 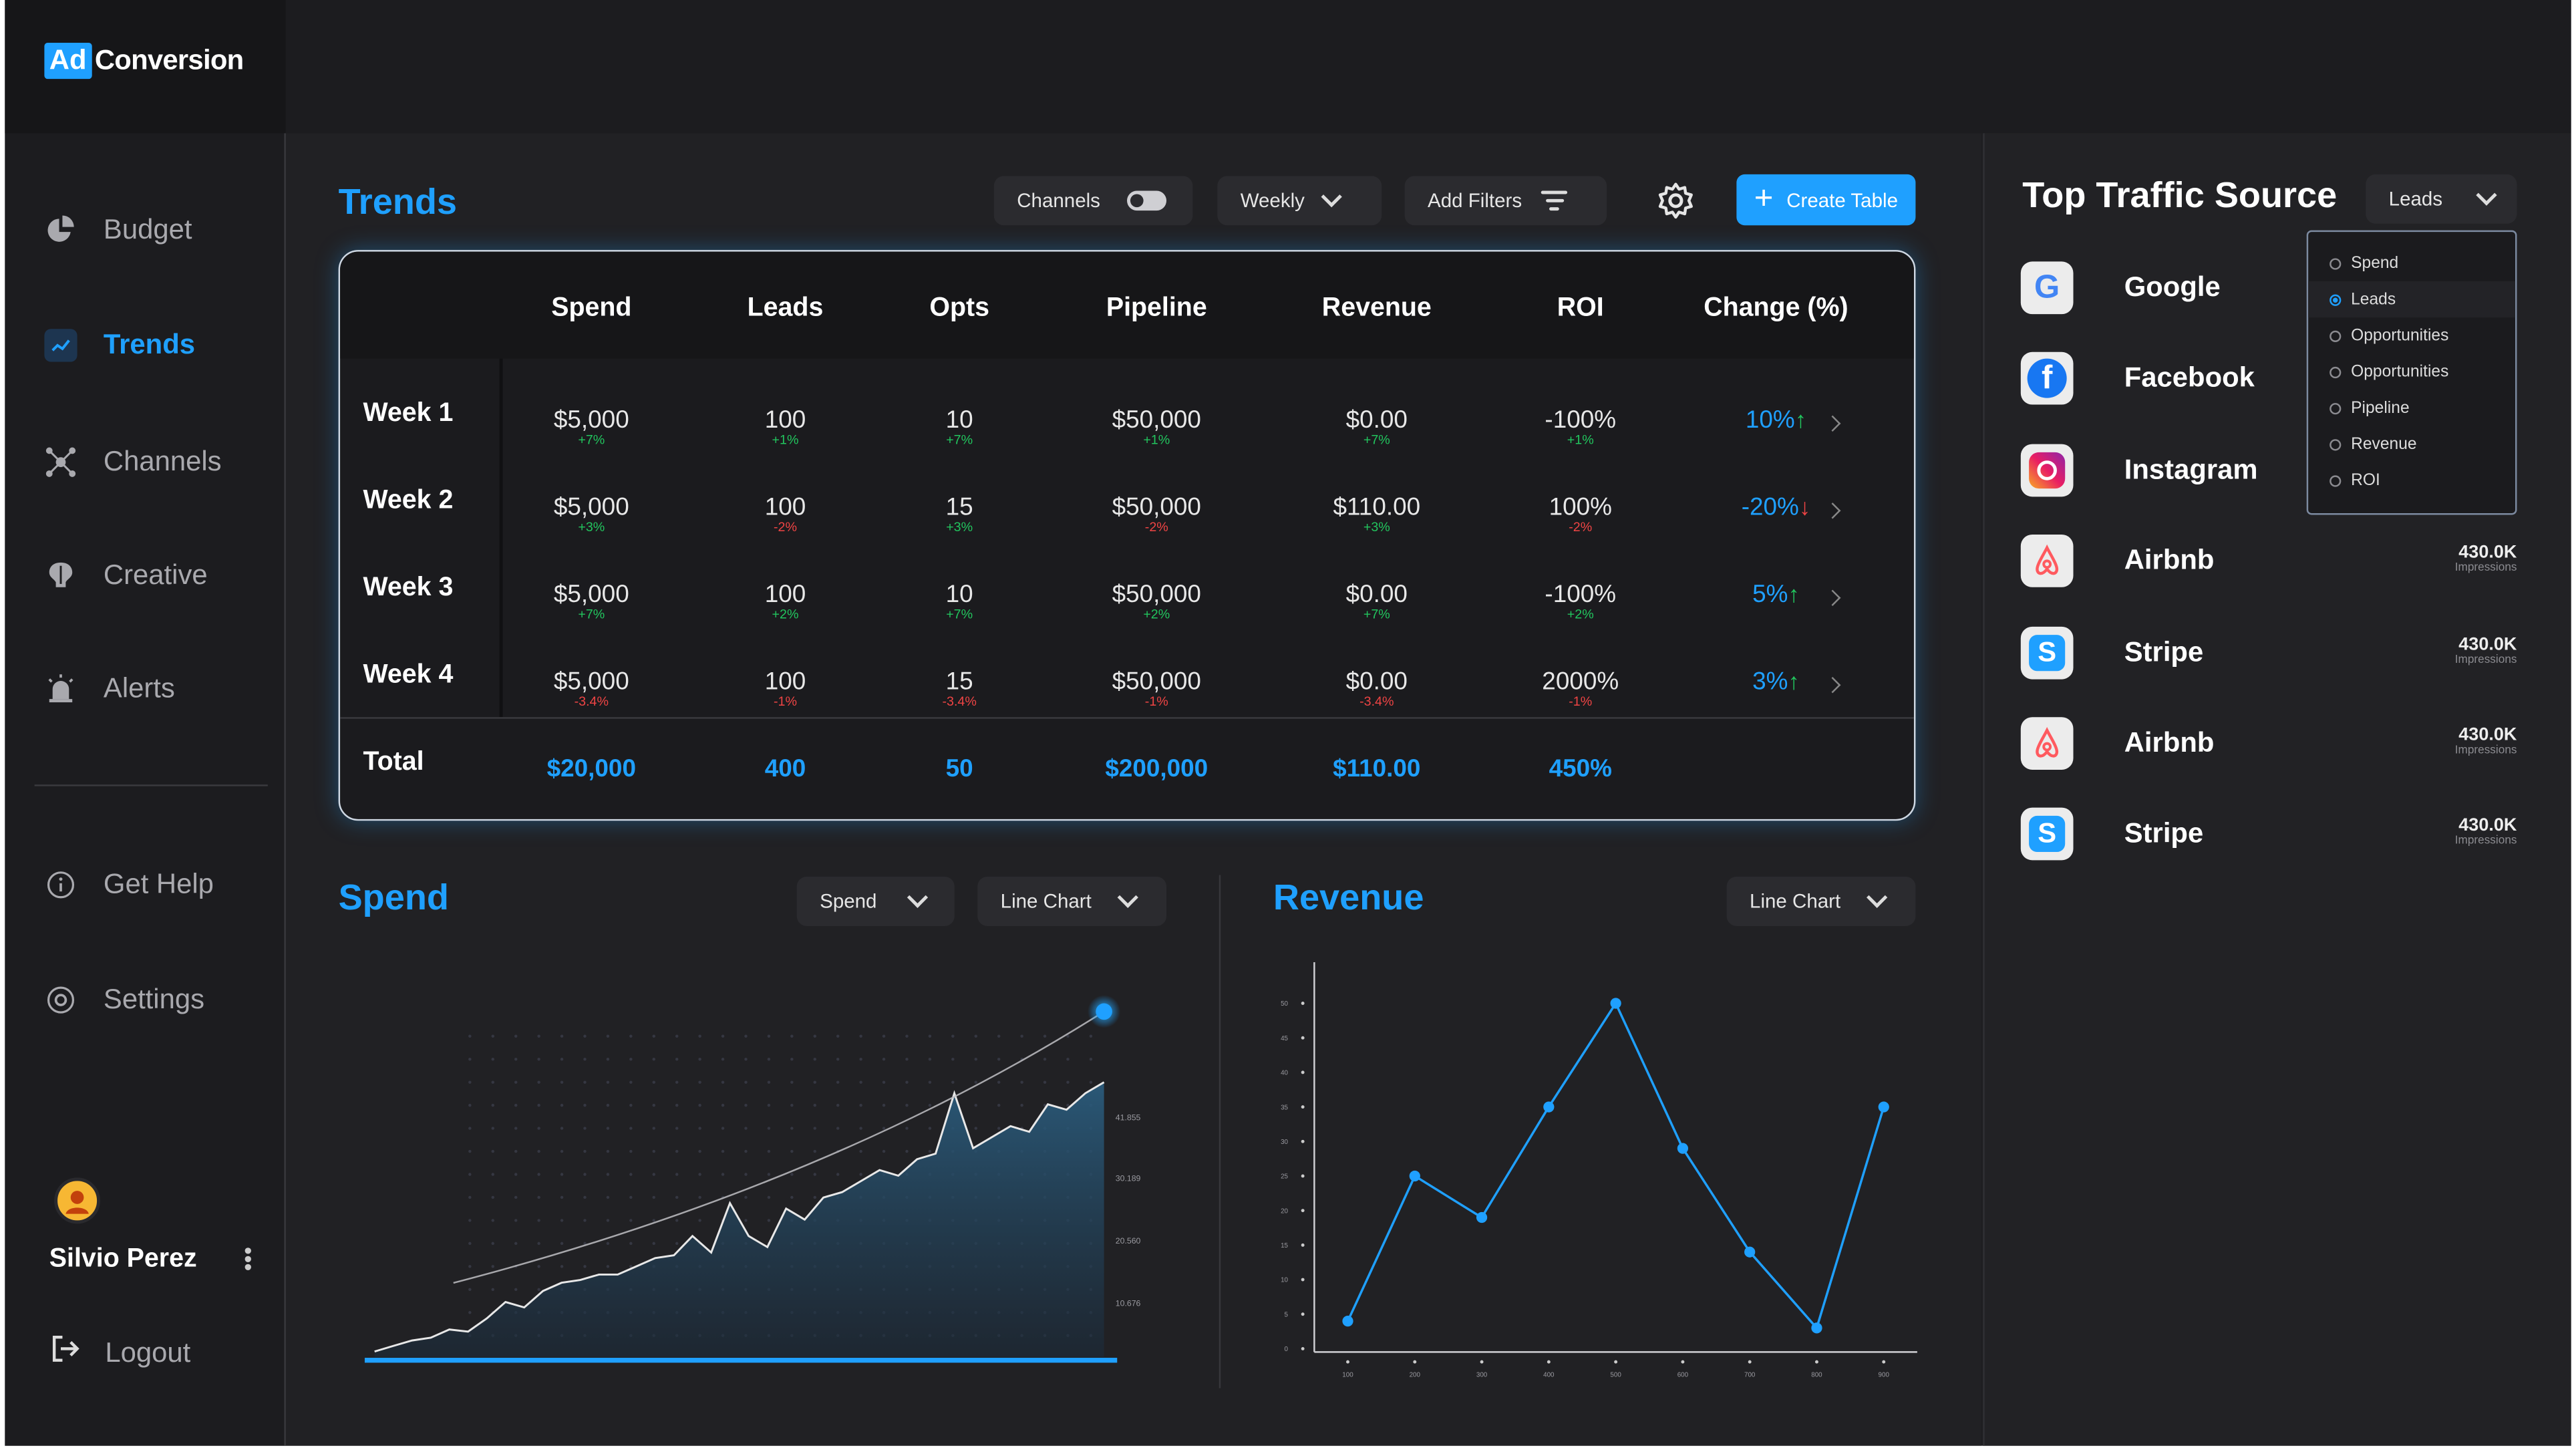 I want to click on stripe-icon: S, so click(x=2047, y=834).